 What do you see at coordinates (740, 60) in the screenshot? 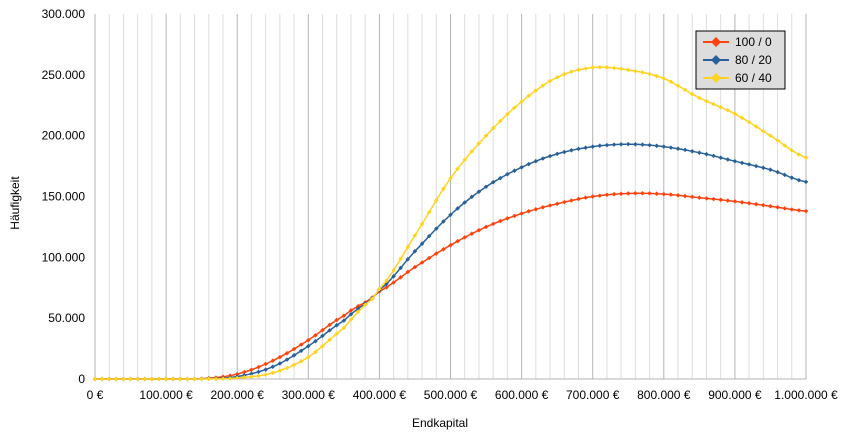
I see `legend: 100 / 0 80 / 20 60 / 40` at bounding box center [740, 60].